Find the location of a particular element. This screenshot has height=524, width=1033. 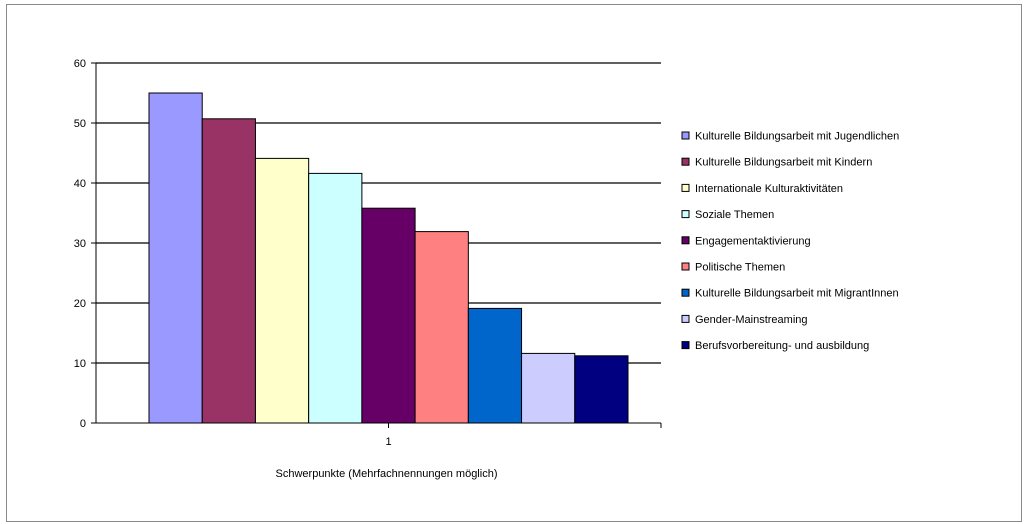

y-tick-label: 20 is located at coordinates (80, 304).